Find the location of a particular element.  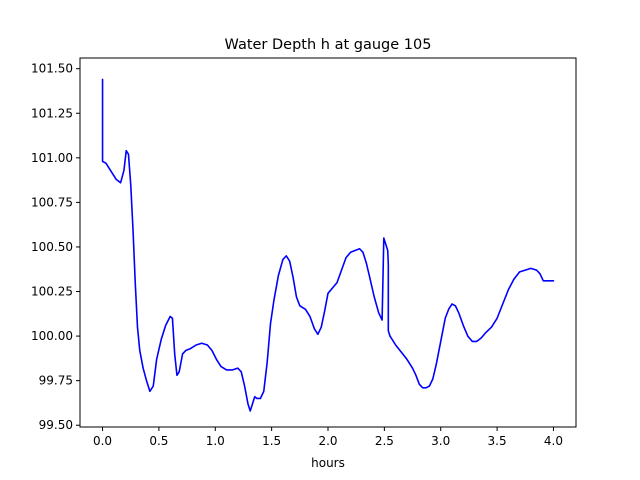

y-tick-label: 101.00 is located at coordinates (52, 158).